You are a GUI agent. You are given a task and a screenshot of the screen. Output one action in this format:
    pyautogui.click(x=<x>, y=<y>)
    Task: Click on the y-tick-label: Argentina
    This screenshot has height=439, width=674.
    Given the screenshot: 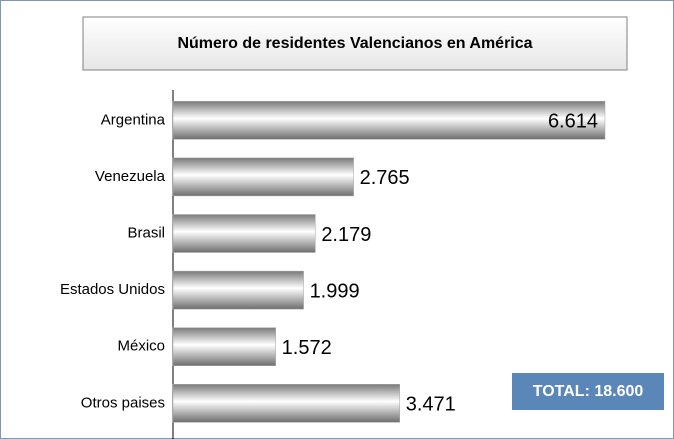 What is the action you would take?
    pyautogui.click(x=133, y=119)
    